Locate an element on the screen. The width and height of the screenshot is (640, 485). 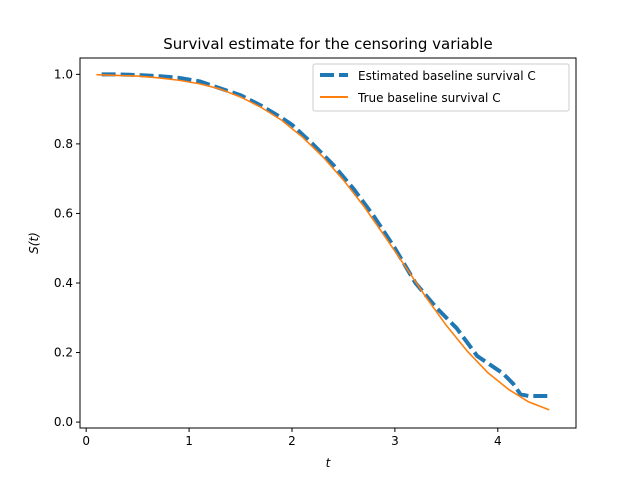
x-axis-label: t is located at coordinates (329, 463).